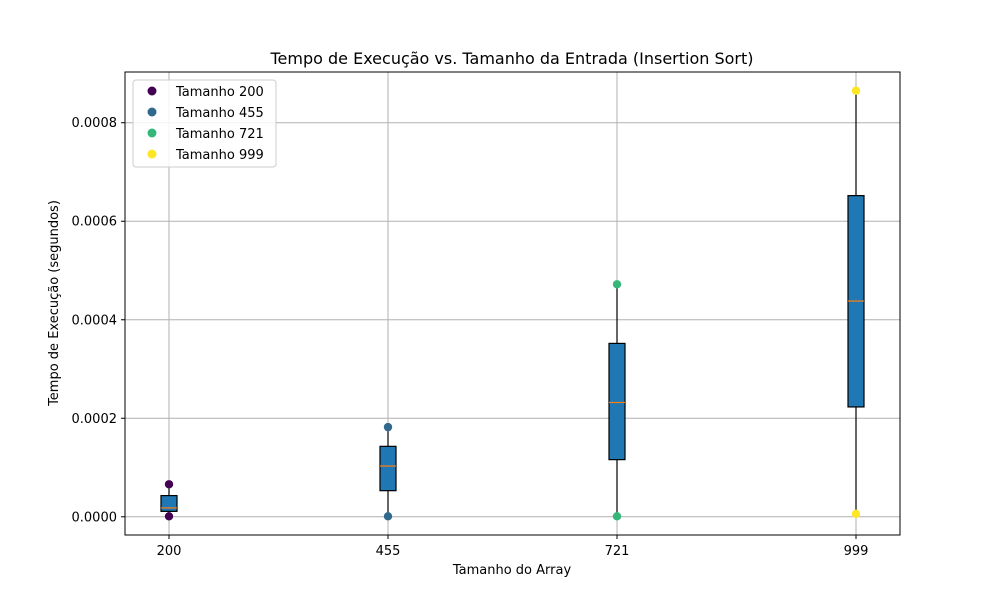 The height and width of the screenshot is (604, 1000). What do you see at coordinates (512, 570) in the screenshot?
I see `x-axis-label: Tamanho do Array` at bounding box center [512, 570].